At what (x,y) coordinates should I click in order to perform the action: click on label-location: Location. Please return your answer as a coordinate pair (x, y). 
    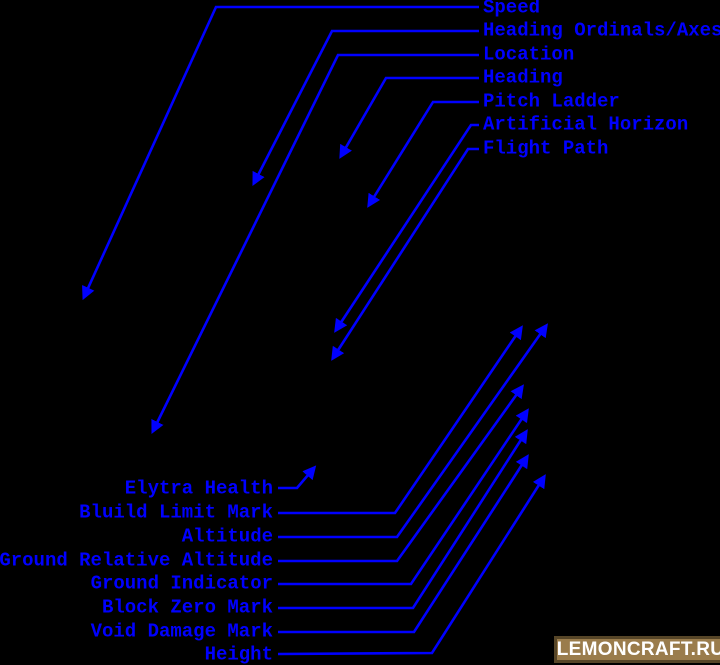
    Looking at the image, I should click on (529, 54).